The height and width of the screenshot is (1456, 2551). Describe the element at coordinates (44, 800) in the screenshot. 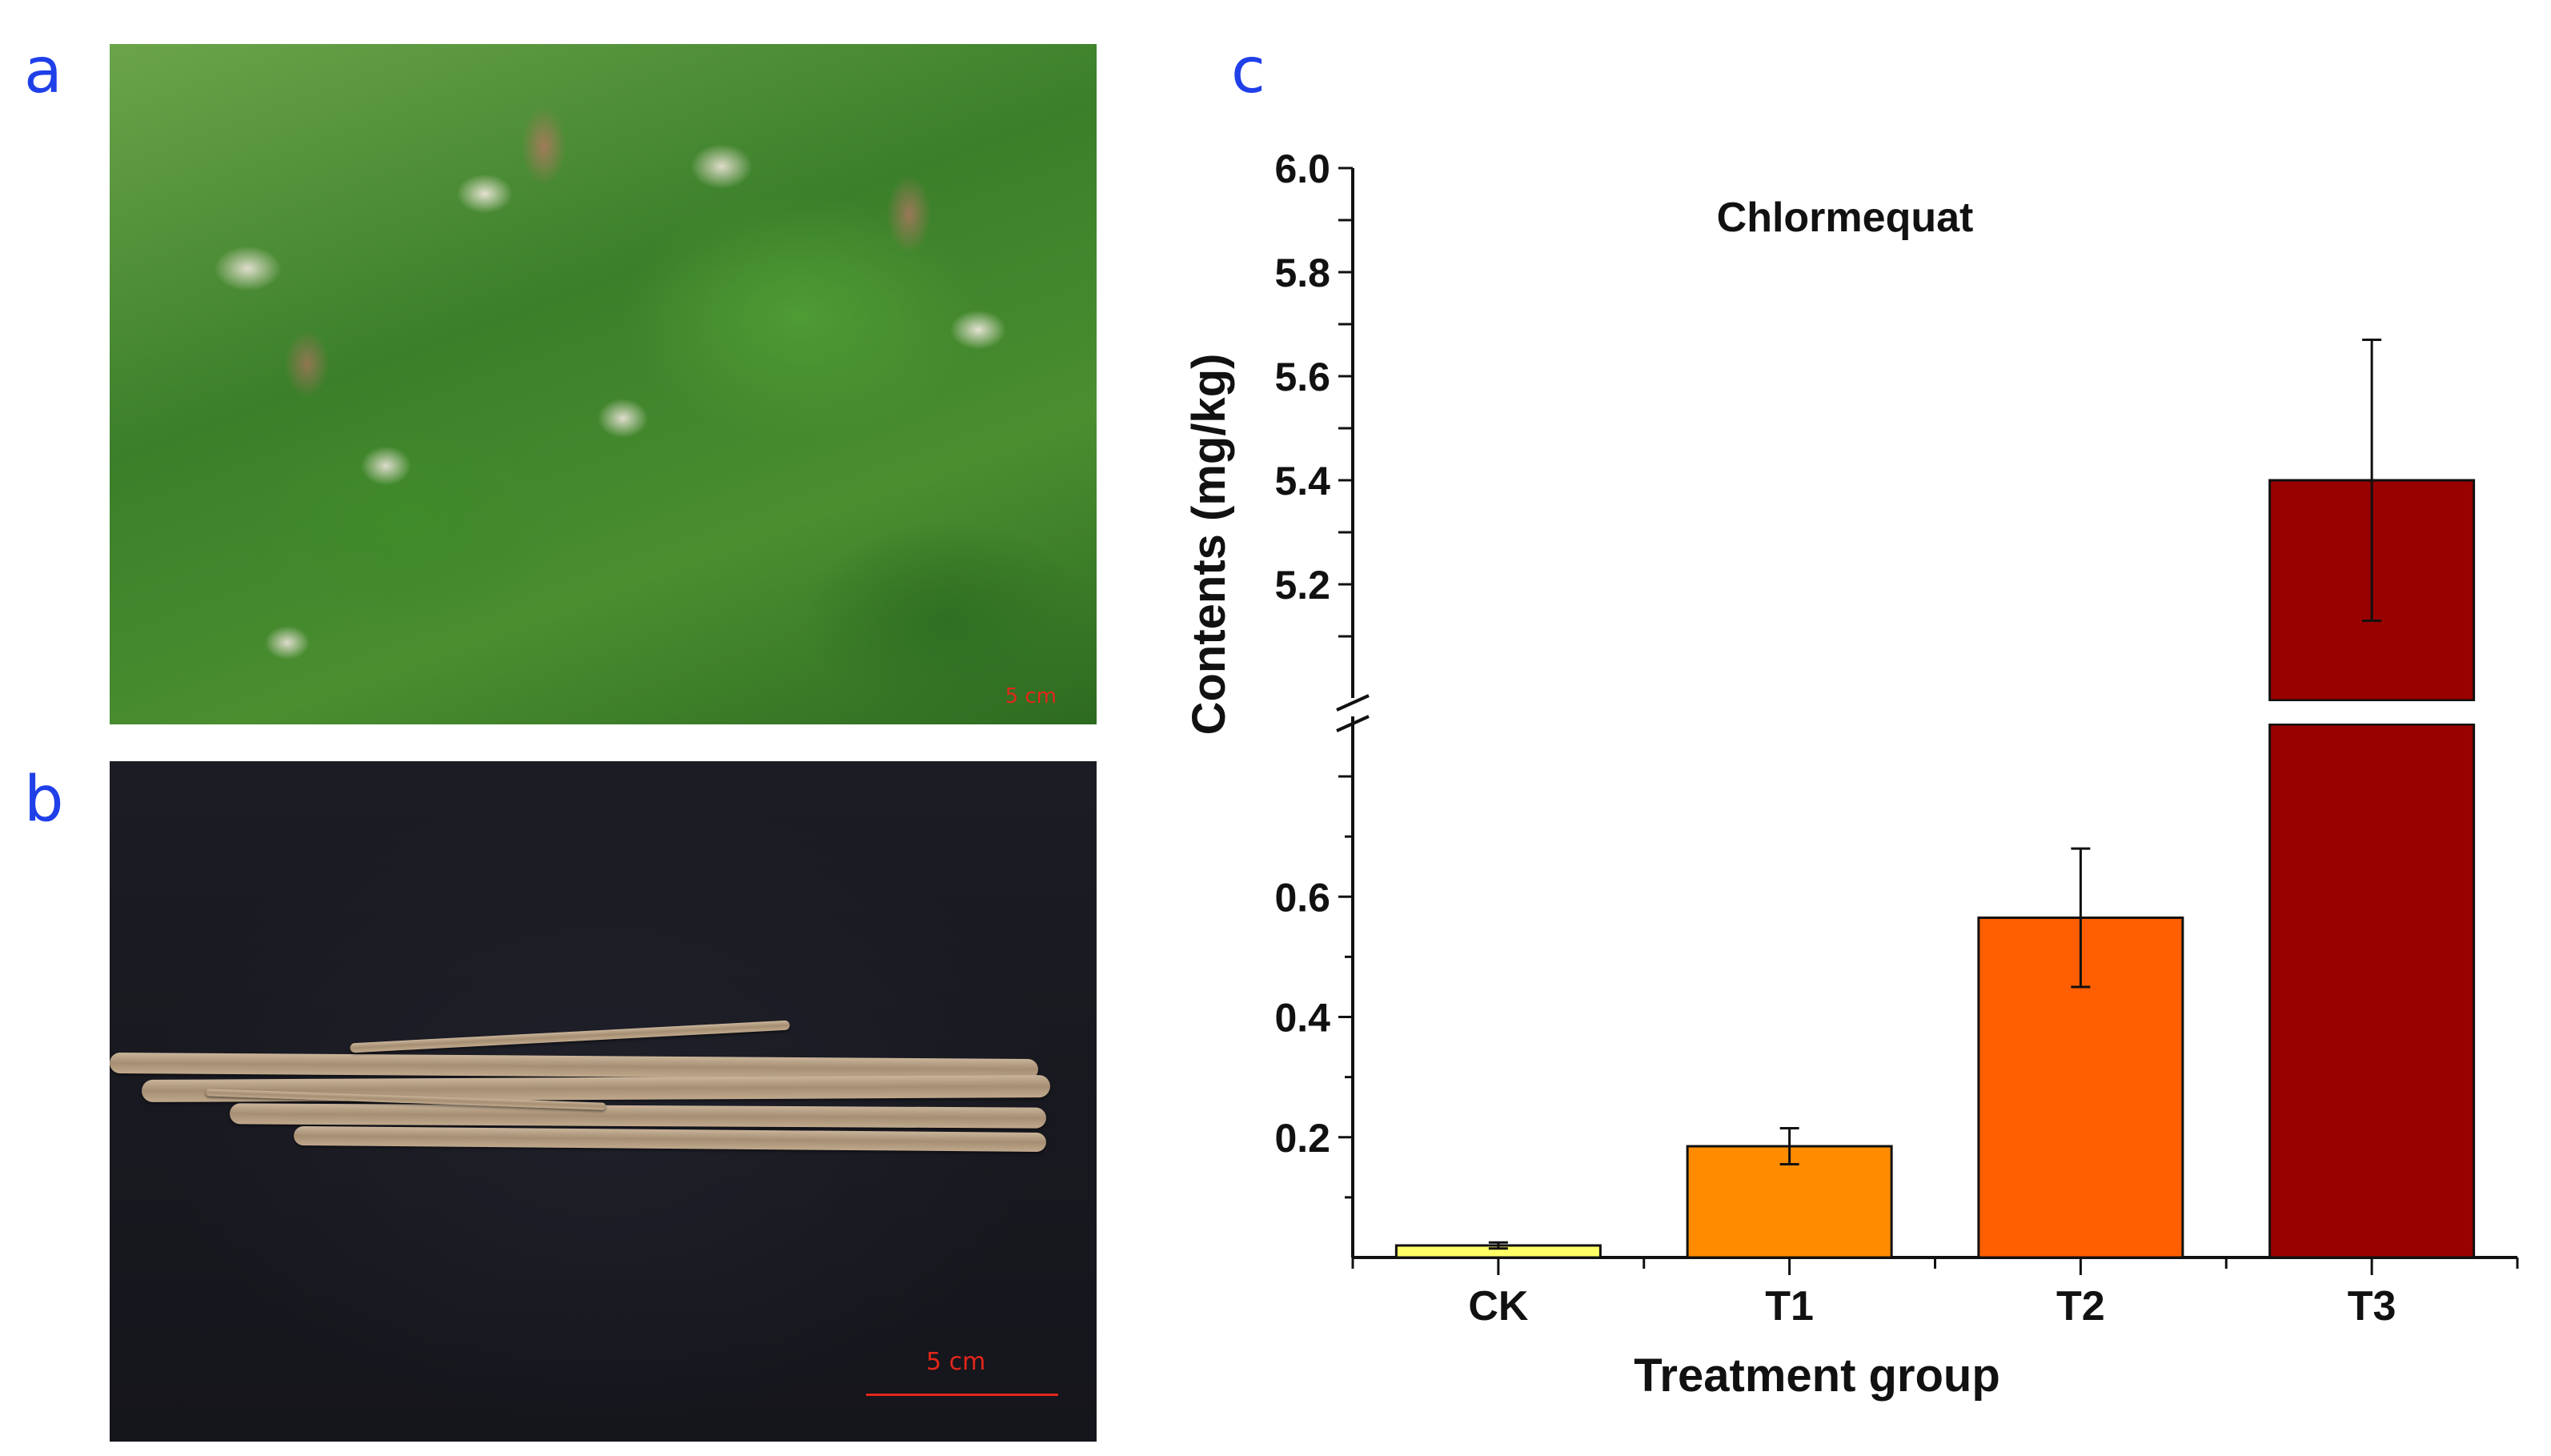

I see `panel-label-b: b` at that location.